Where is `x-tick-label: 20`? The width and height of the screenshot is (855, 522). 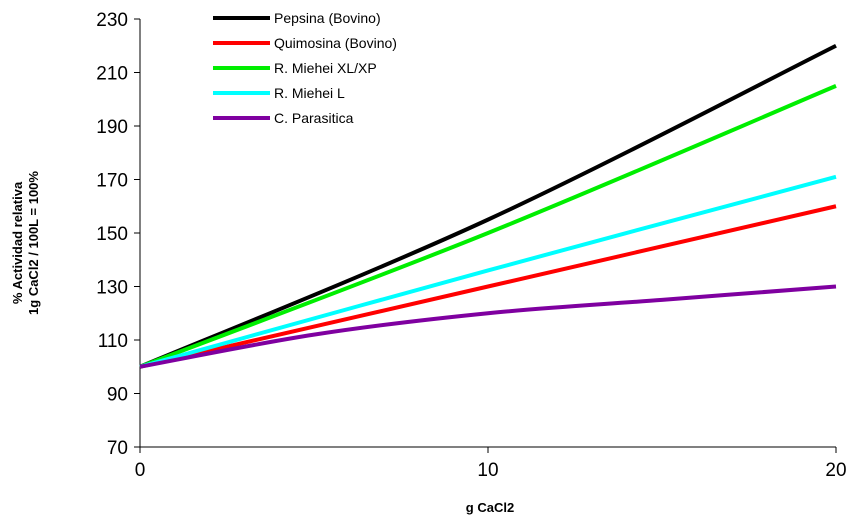
x-tick-label: 20 is located at coordinates (835, 470).